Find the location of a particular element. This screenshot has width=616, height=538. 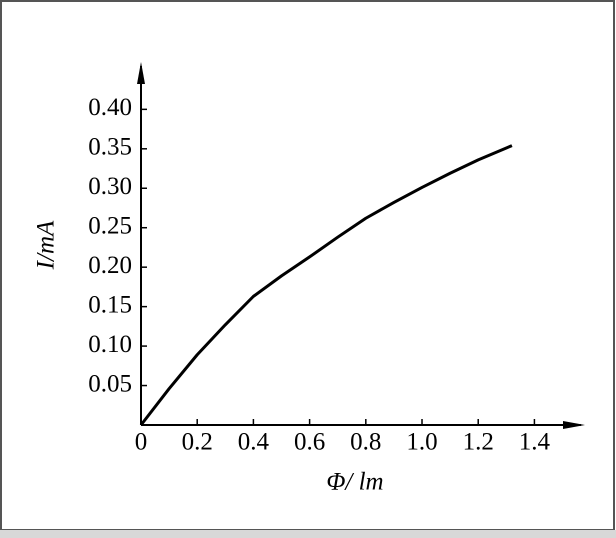

x-tick-label: 0 is located at coordinates (141, 442).